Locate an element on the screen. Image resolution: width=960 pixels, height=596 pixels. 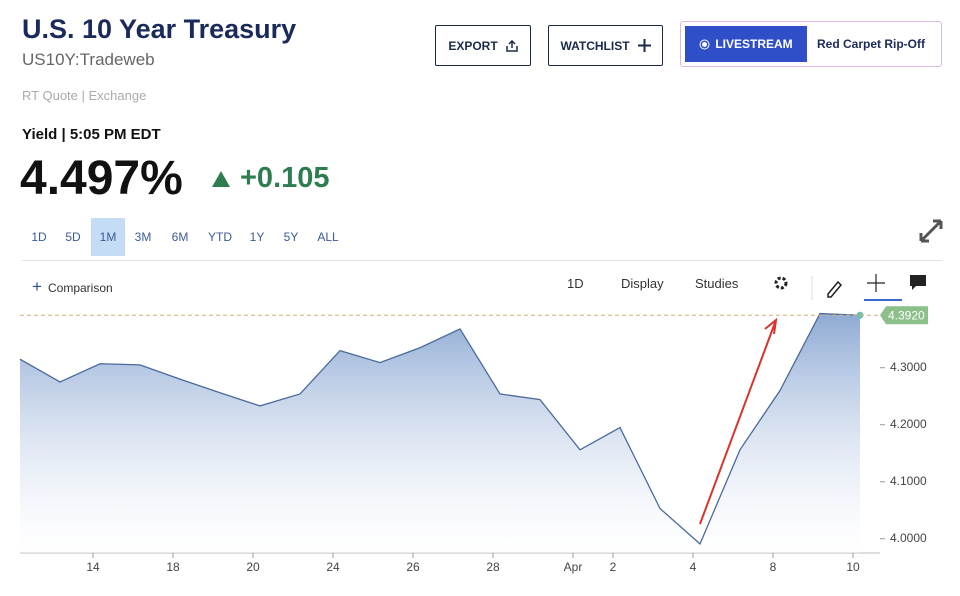
x-tick-label: 10 is located at coordinates (853, 567).